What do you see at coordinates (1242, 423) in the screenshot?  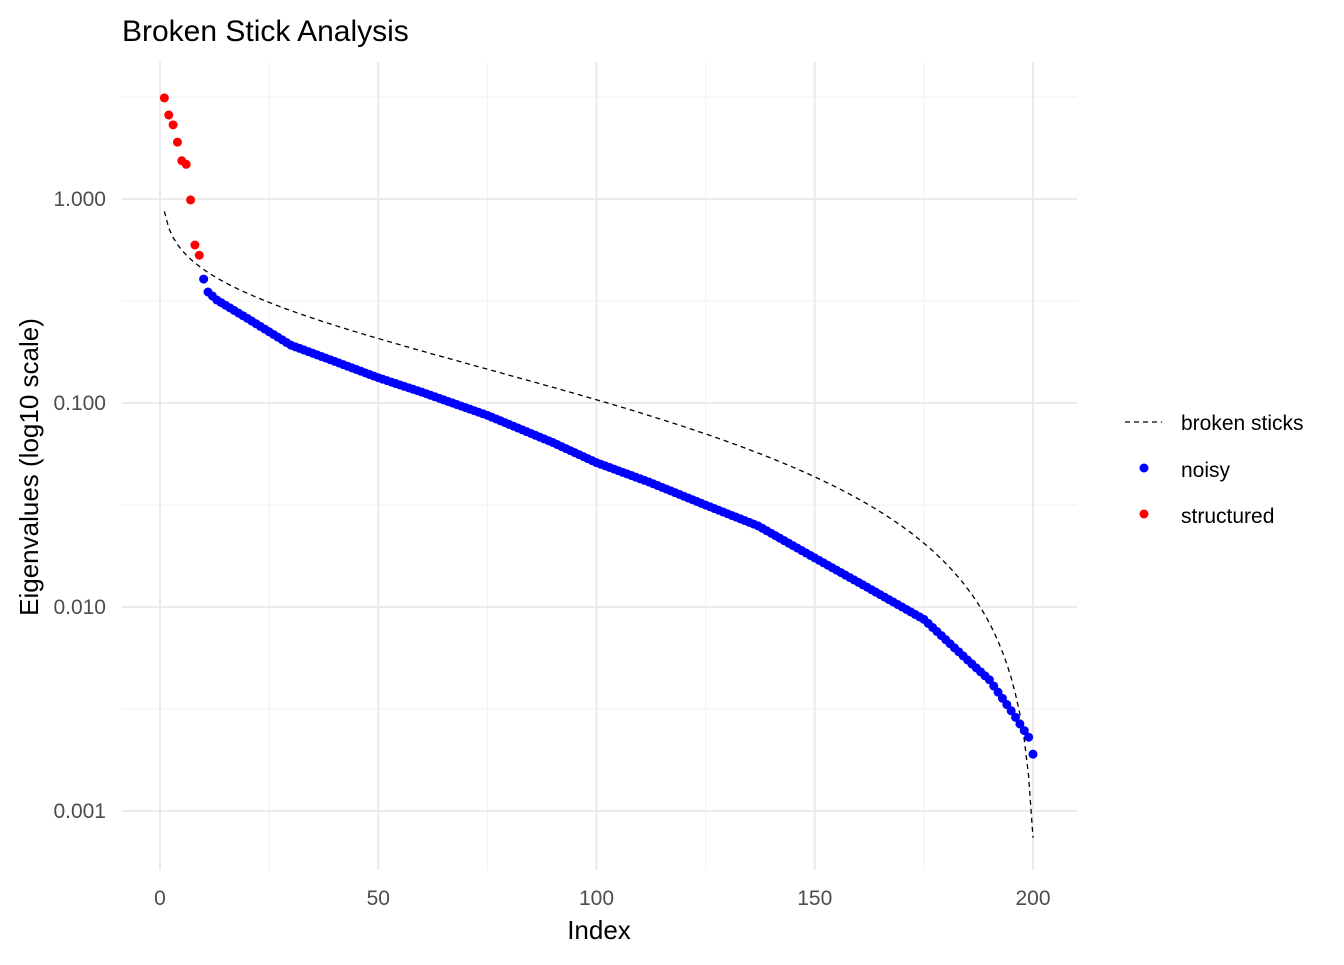 I see `legend-label-broken-sticks: broken sticks` at bounding box center [1242, 423].